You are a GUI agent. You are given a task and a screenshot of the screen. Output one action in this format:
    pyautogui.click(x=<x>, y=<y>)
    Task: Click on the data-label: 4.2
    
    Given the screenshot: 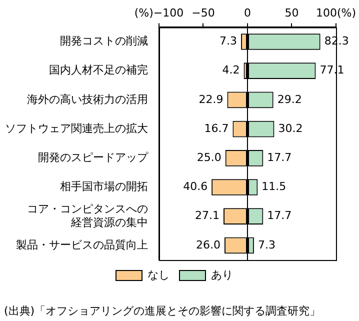 What is the action you would take?
    pyautogui.click(x=231, y=70)
    